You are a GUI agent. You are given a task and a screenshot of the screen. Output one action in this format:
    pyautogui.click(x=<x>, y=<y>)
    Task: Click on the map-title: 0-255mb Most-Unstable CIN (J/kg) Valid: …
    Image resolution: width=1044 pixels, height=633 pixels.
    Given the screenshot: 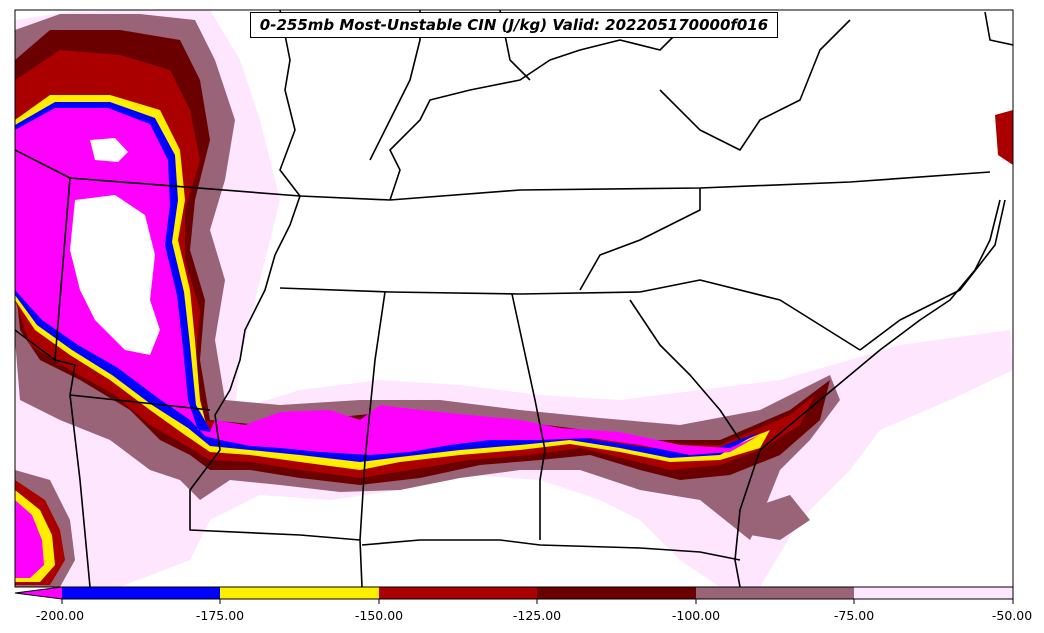 What is the action you would take?
    pyautogui.click(x=514, y=25)
    